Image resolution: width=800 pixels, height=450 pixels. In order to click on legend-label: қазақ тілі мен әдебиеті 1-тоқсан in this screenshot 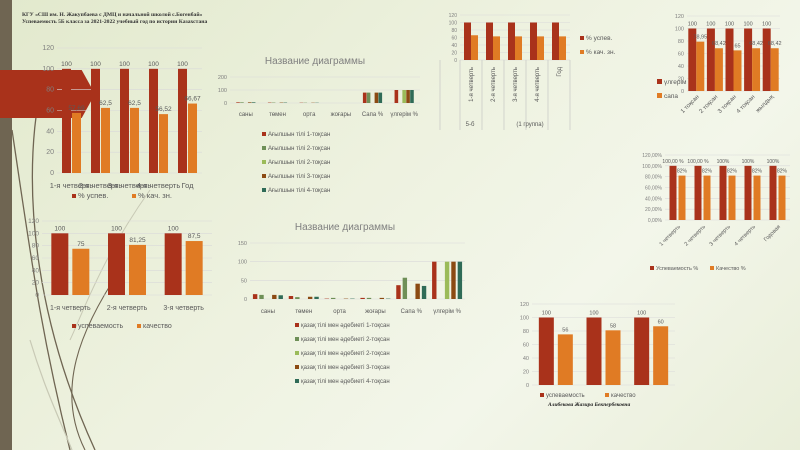, I will do `click(345, 326)`.